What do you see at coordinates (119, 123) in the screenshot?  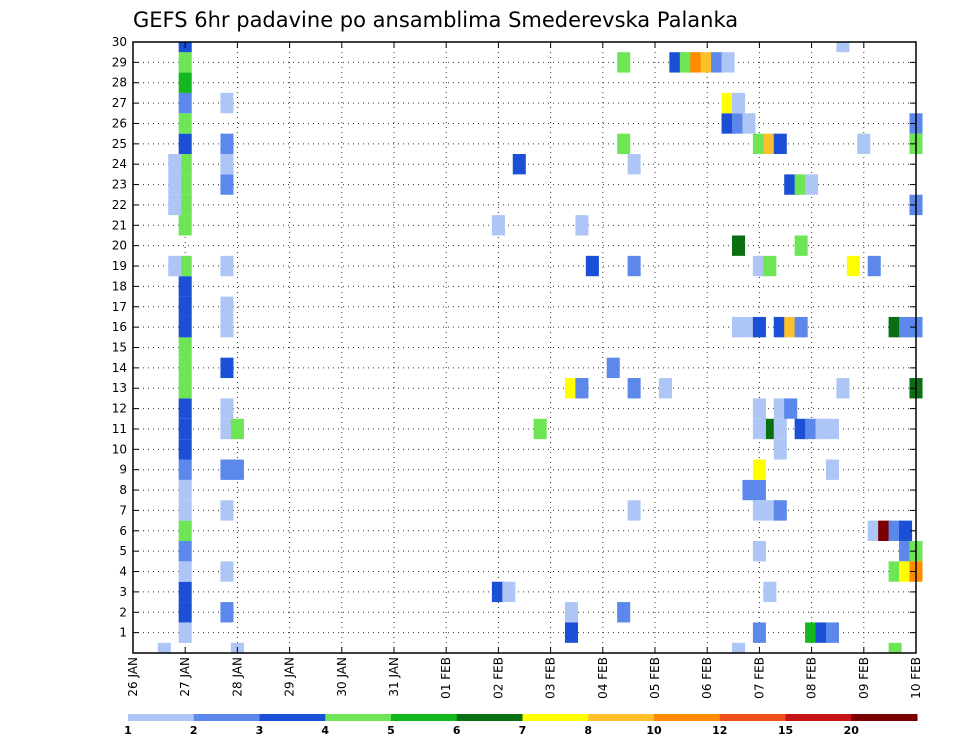 I see `y-tick-label: 26` at bounding box center [119, 123].